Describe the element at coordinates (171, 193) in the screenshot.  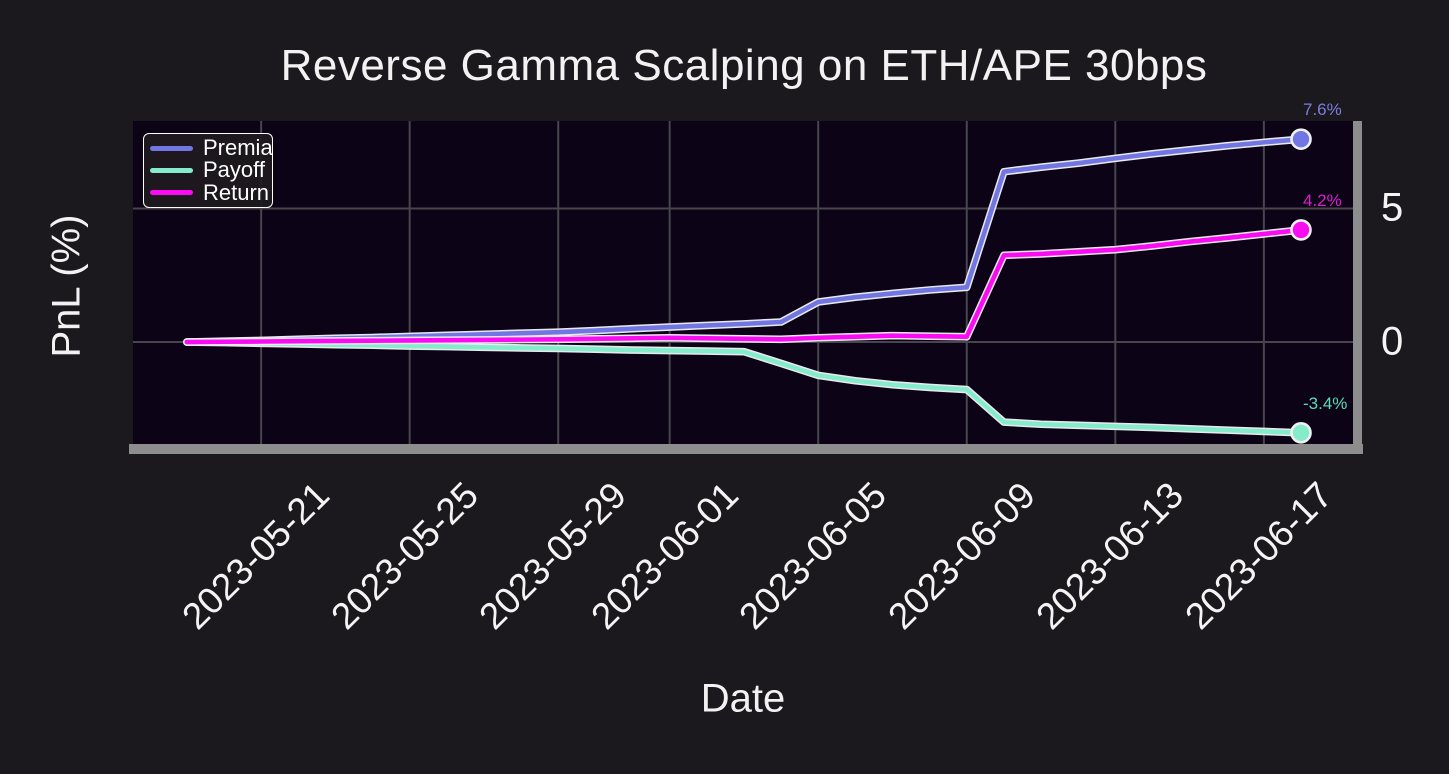
I see `legend-swatch-return` at that location.